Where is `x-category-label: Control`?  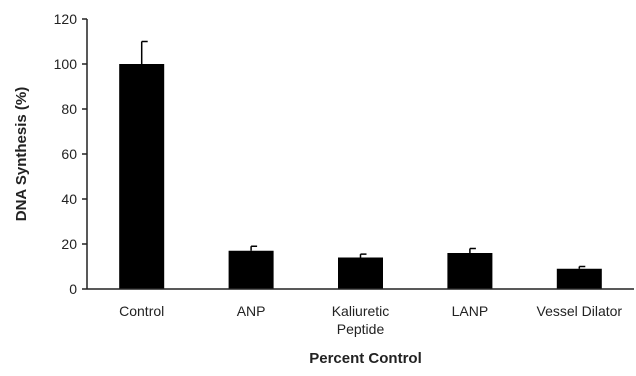
x-category-label: Control is located at coordinates (141, 311).